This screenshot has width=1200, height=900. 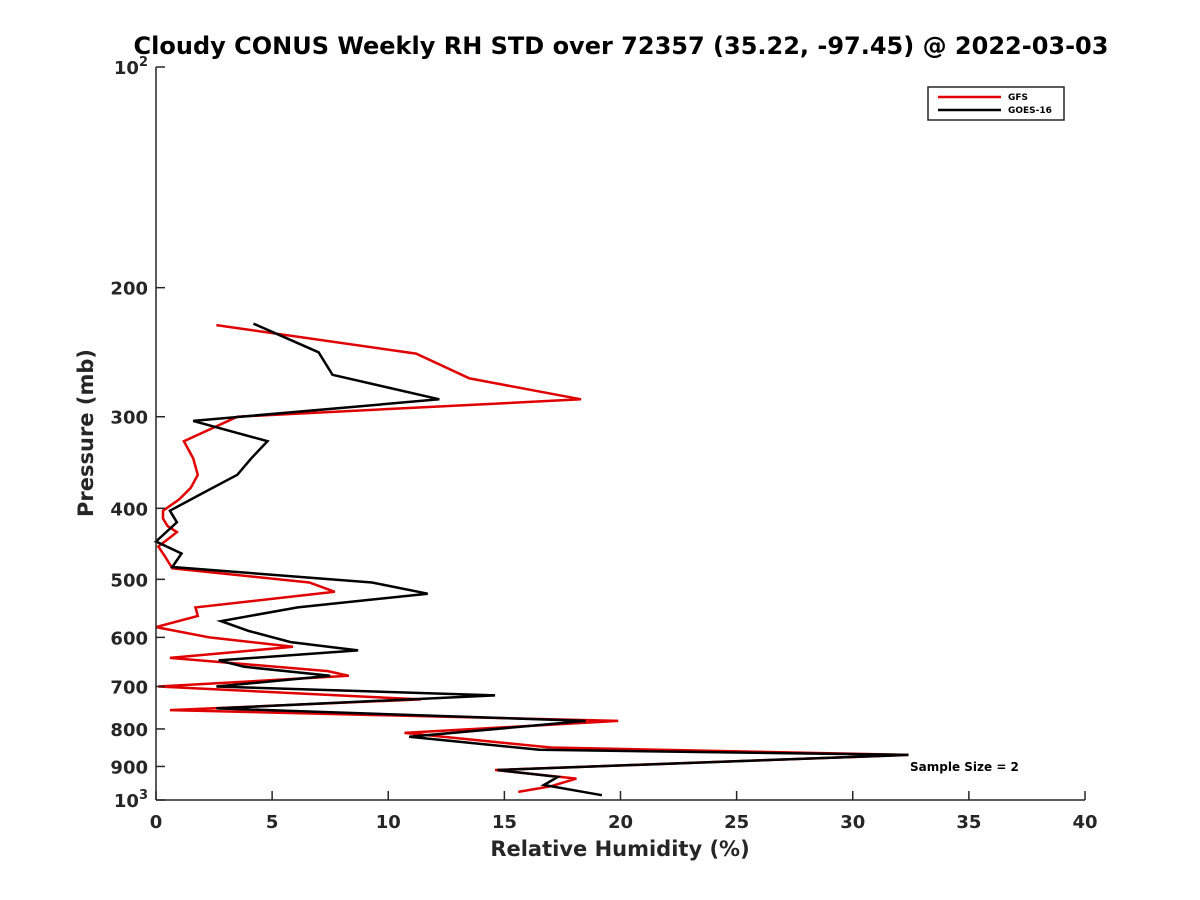 I want to click on y-tick-label: 200, so click(x=129, y=289).